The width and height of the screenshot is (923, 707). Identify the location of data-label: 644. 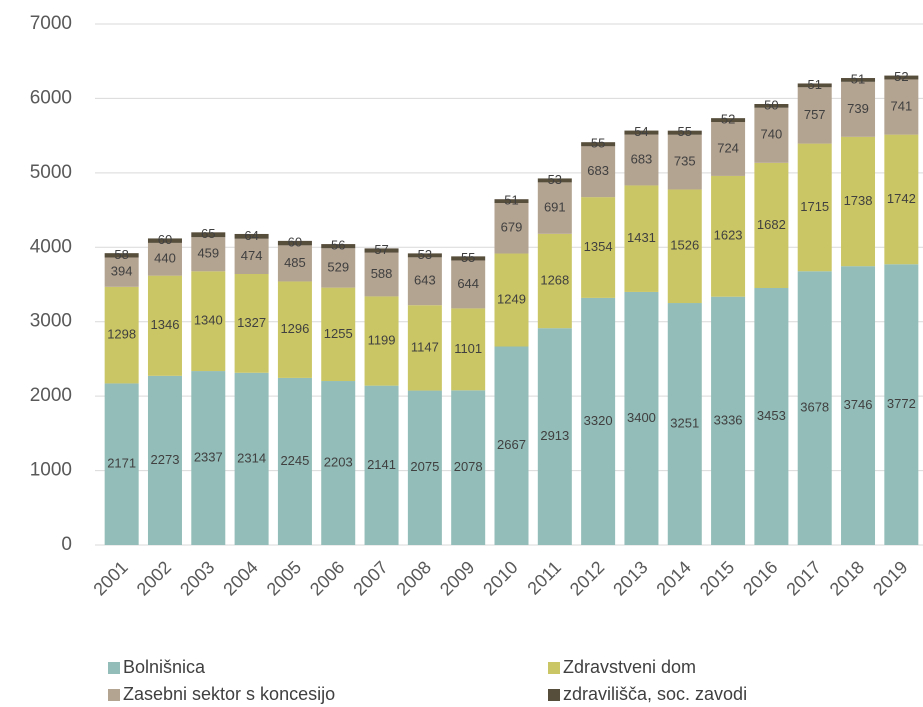
(468, 283).